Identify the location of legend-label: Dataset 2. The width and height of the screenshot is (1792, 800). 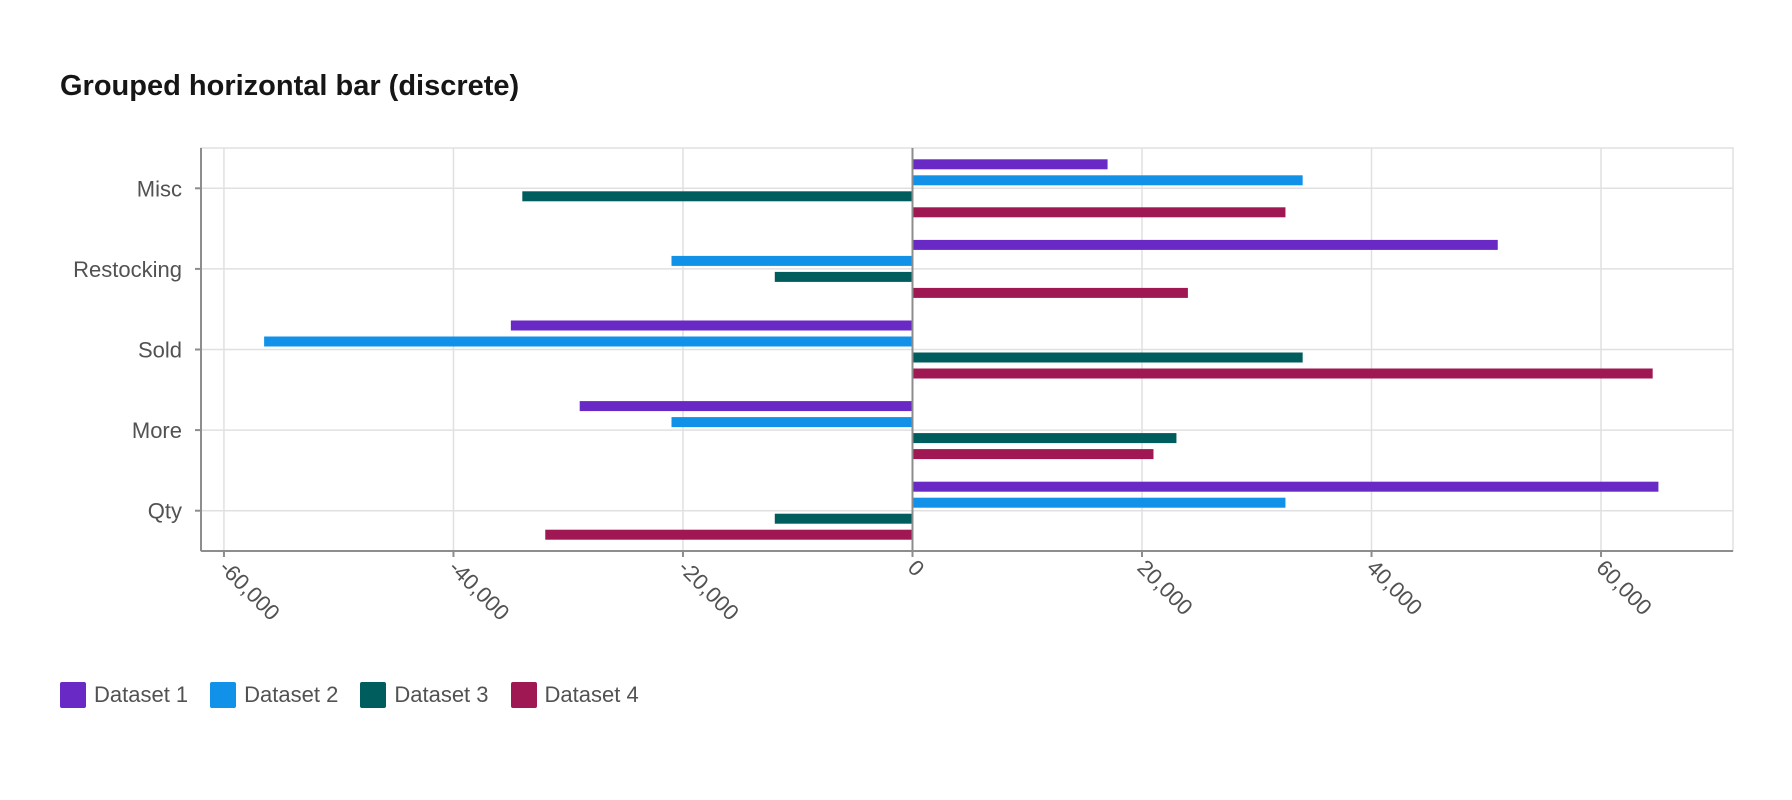
(291, 694).